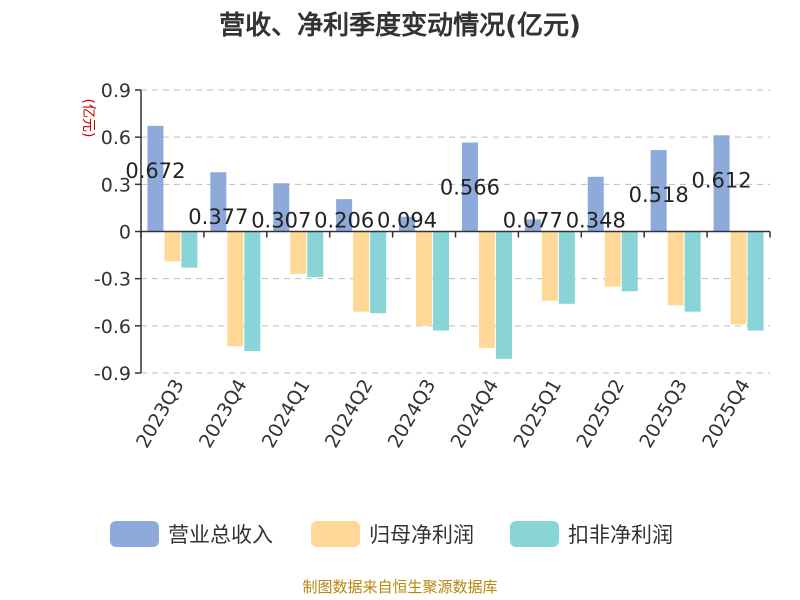  I want to click on bar-1-2025Q3, so click(658, 191).